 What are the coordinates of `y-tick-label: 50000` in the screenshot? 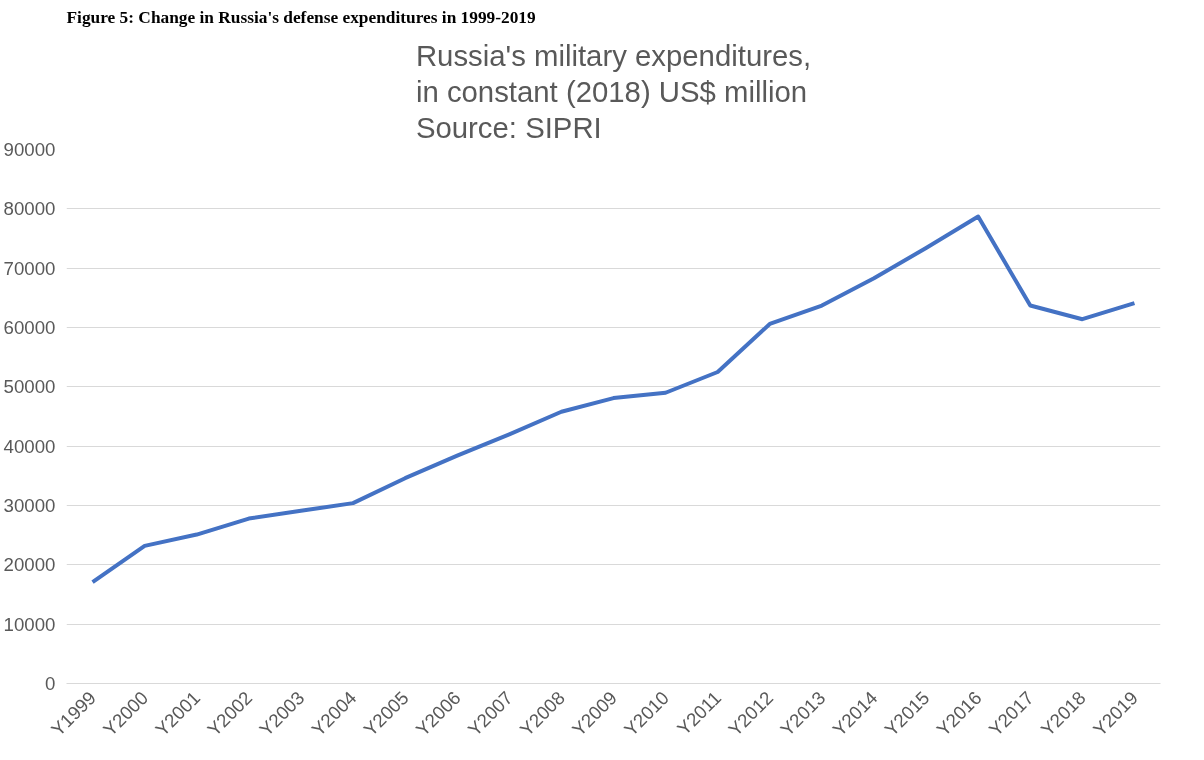 It's located at (29, 387).